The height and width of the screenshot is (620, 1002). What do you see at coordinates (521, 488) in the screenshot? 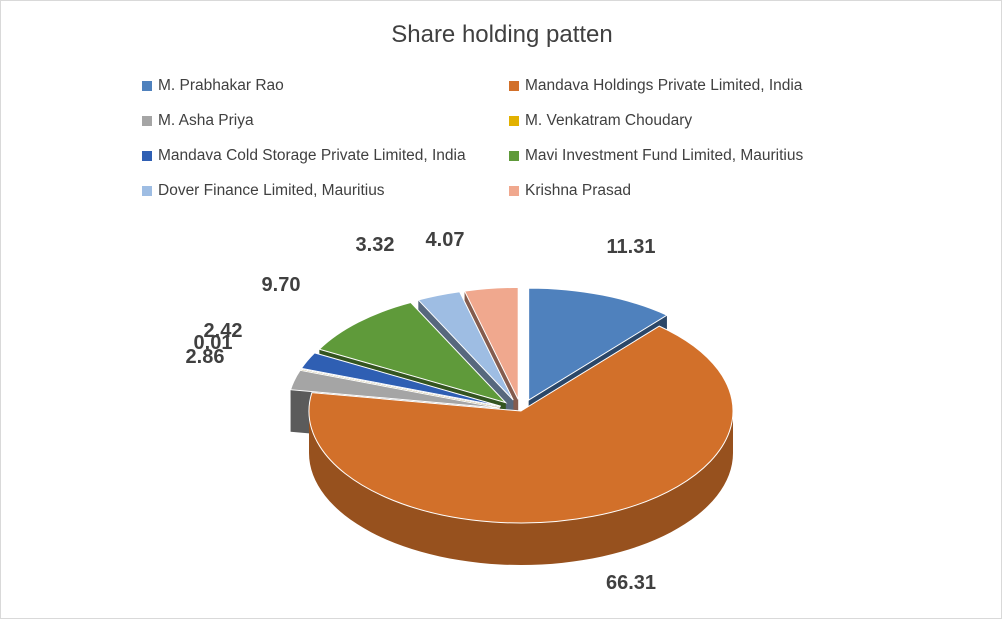
I see `pie-slice-side` at bounding box center [521, 488].